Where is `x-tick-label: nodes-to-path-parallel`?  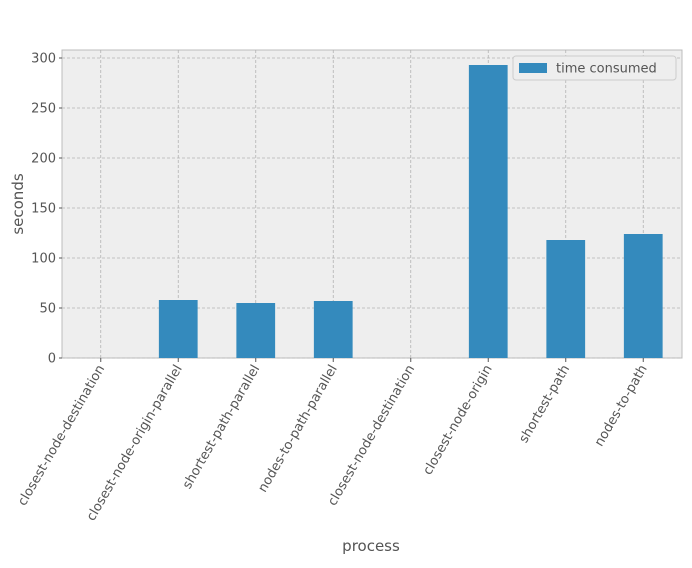
x-tick-label: nodes-to-path-parallel is located at coordinates (297, 429).